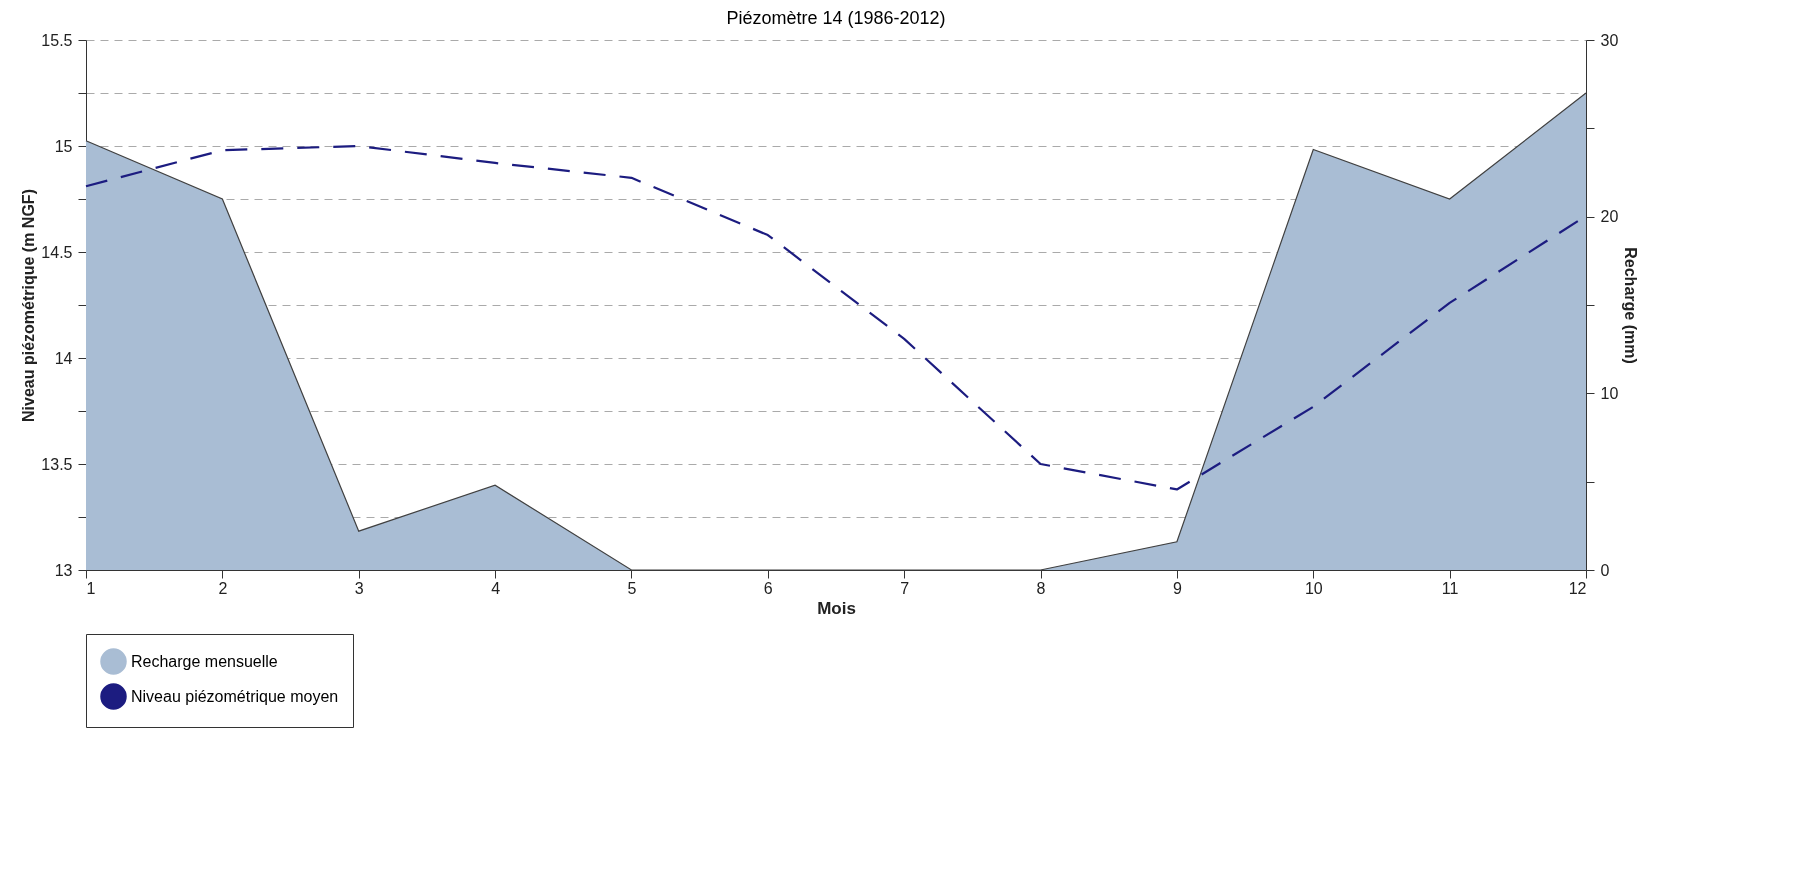 The height and width of the screenshot is (876, 1796). What do you see at coordinates (63, 358) in the screenshot?
I see `y-tick-label: 14` at bounding box center [63, 358].